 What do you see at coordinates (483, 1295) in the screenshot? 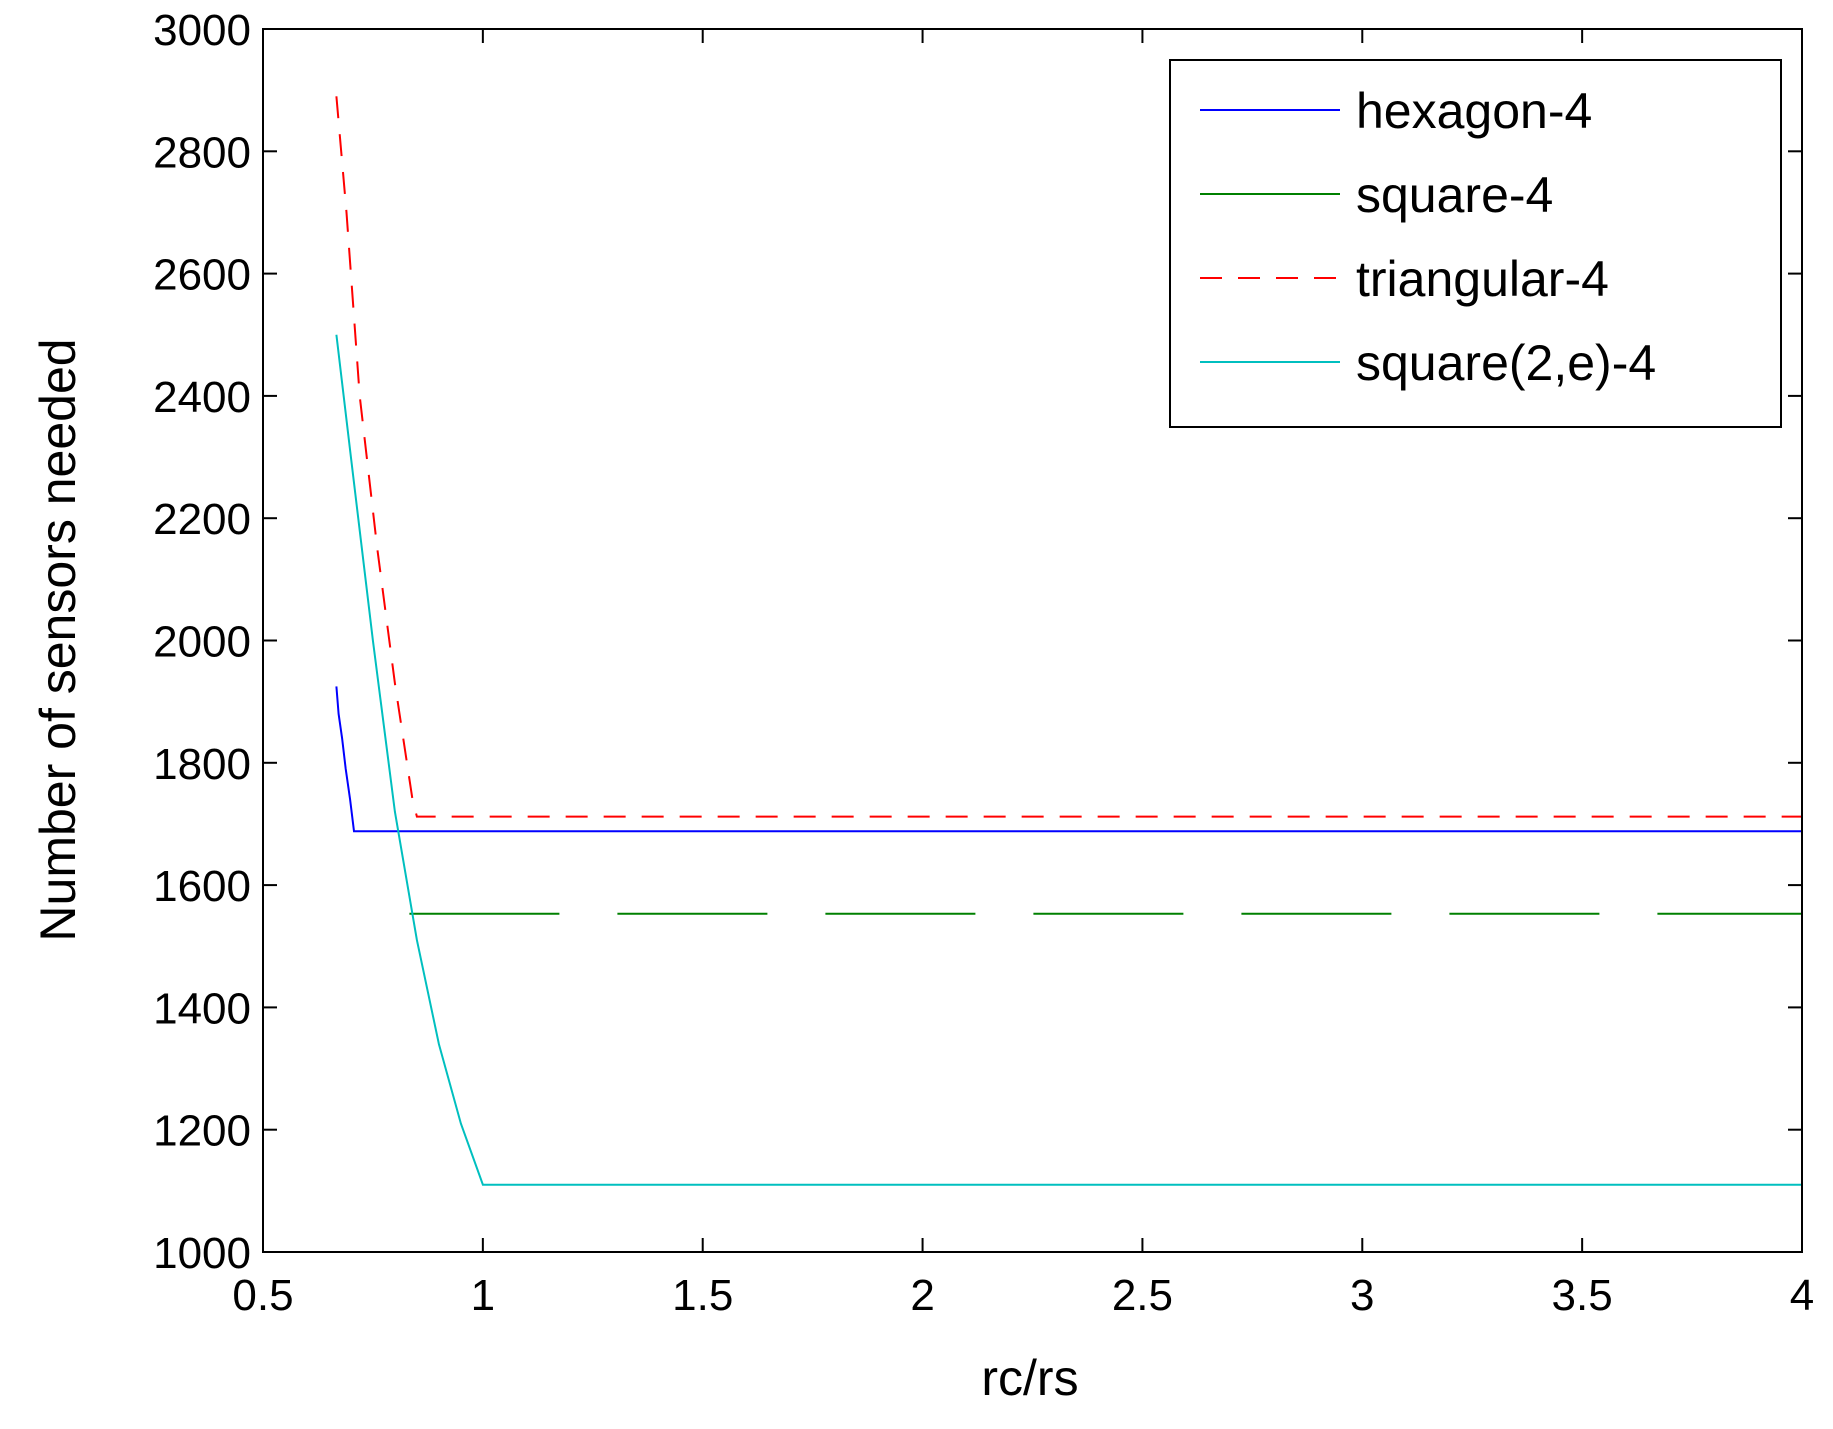
I see `x-tick-label: 1` at bounding box center [483, 1295].